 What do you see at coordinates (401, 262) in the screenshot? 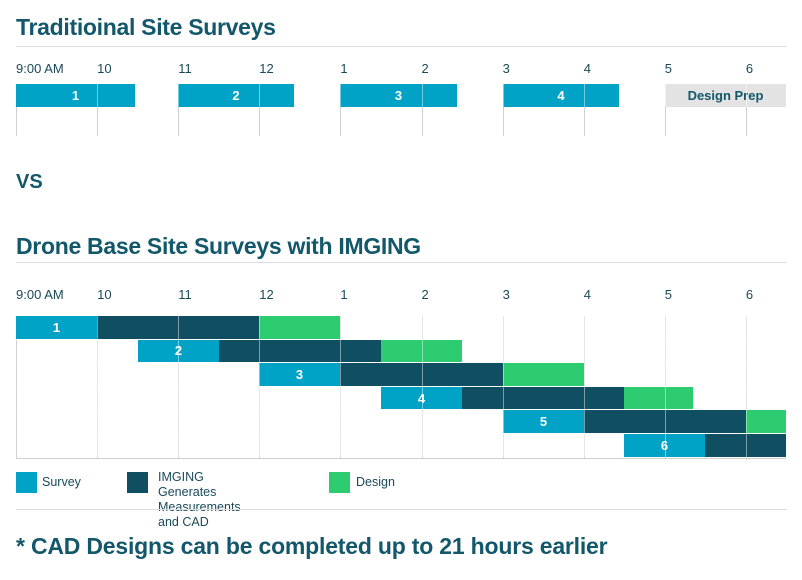
I see `drone-title-rule` at bounding box center [401, 262].